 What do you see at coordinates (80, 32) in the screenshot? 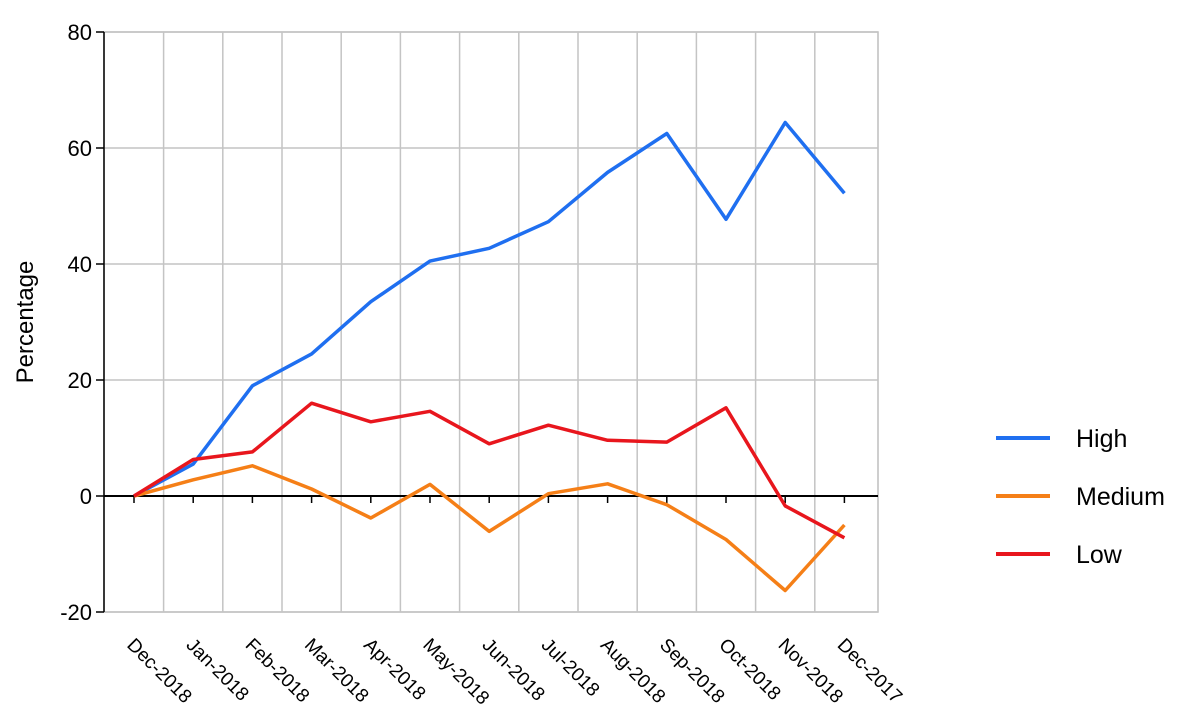
I see `y-tick-label: 80` at bounding box center [80, 32].